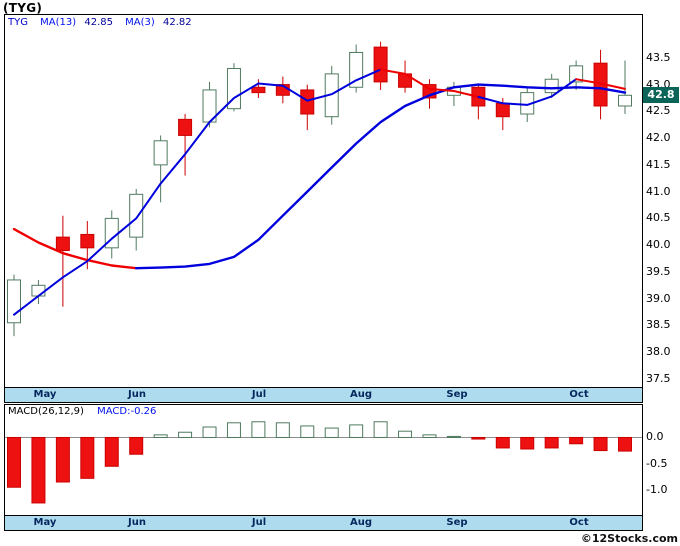 The width and height of the screenshot is (680, 546). Describe the element at coordinates (657, 489) in the screenshot. I see `macd-axis-tick: -1.0` at that location.